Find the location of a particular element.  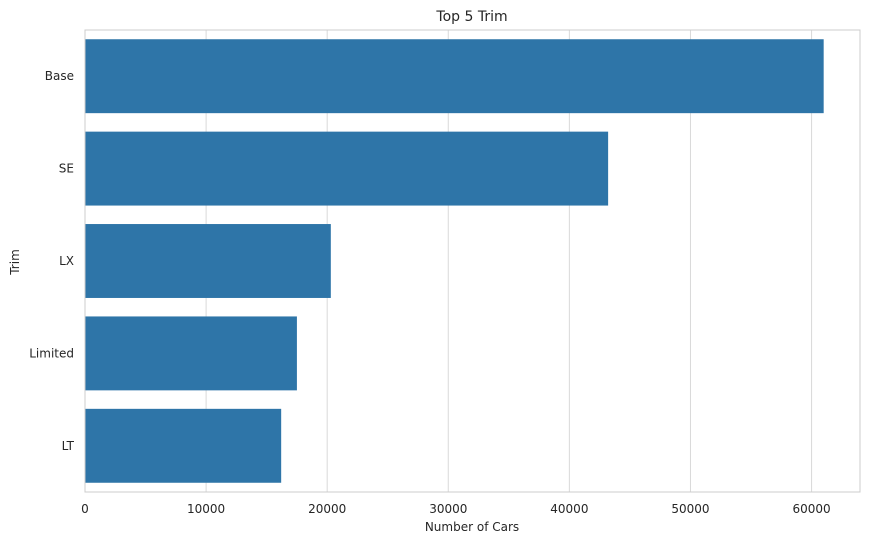

y-tick-label: Limited is located at coordinates (51, 353).